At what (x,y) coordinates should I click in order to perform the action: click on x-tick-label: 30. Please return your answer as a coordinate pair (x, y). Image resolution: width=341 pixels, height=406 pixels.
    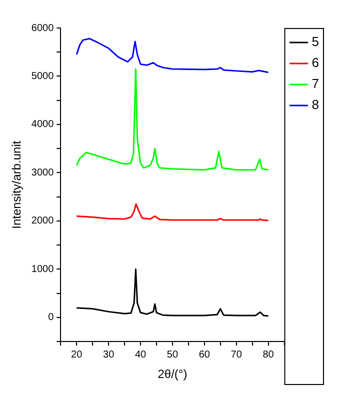
    Looking at the image, I should click on (109, 354).